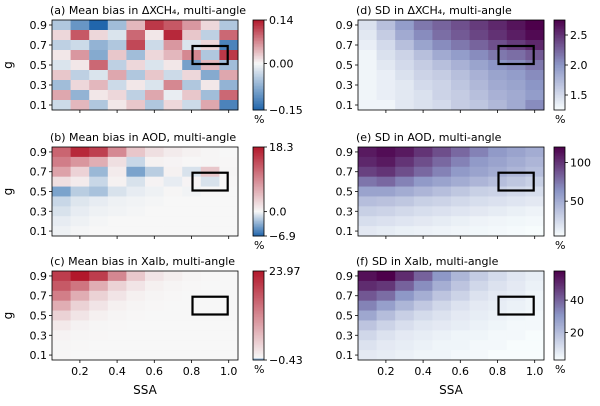  What do you see at coordinates (568, 323) in the screenshot?
I see `colorbar: 40 20%` at bounding box center [568, 323].